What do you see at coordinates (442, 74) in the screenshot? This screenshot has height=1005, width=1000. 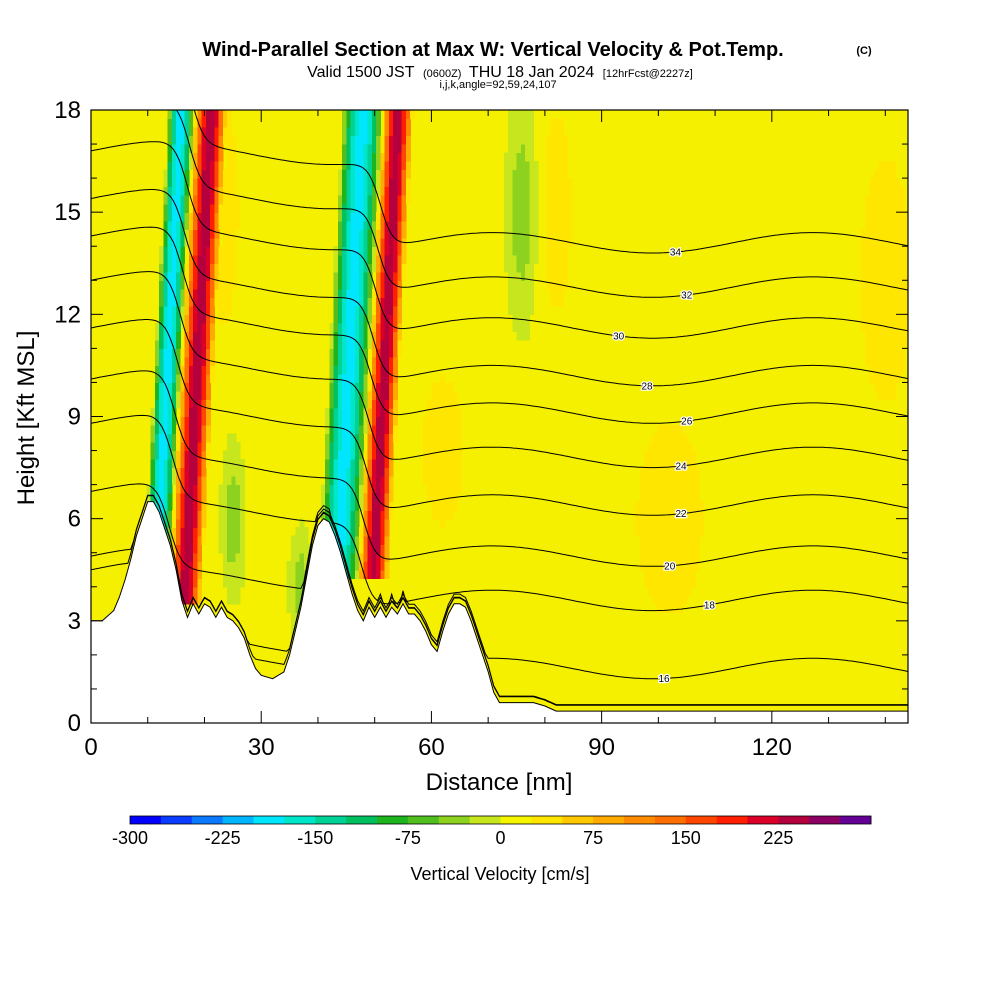 I see `subtitle-utc: (0600Z)` at bounding box center [442, 74].